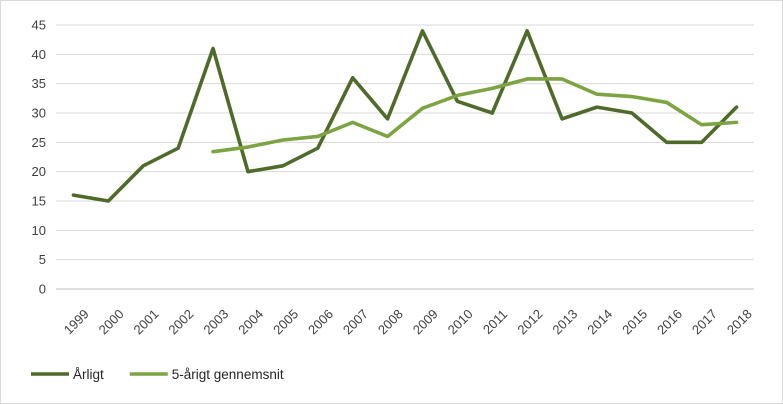  I want to click on x-tick-label: 2005, so click(285, 321).